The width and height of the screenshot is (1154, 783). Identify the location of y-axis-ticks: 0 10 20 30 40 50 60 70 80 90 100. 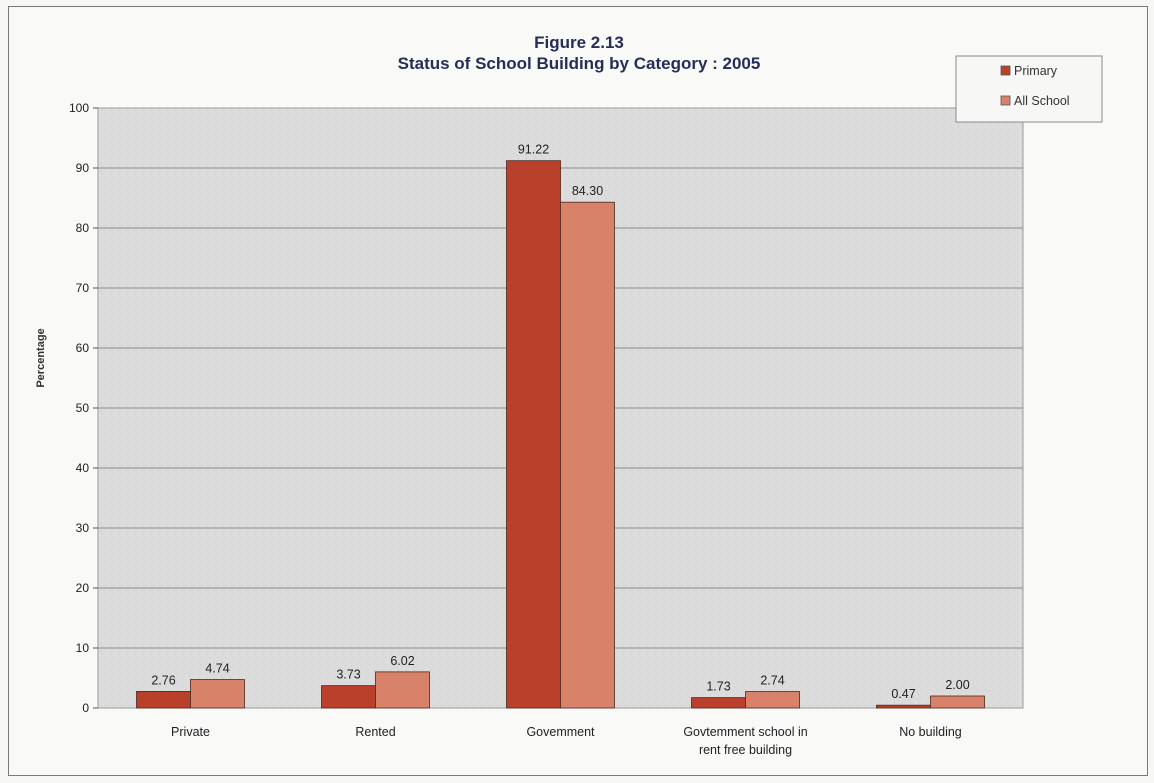
(83, 408).